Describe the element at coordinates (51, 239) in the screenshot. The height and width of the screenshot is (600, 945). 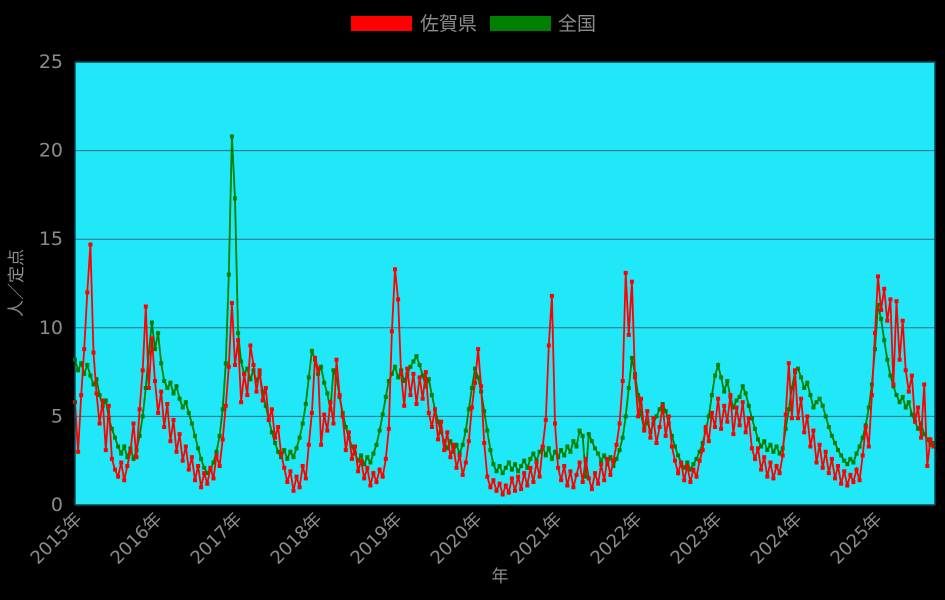
I see `y-tick-15: 15` at that location.